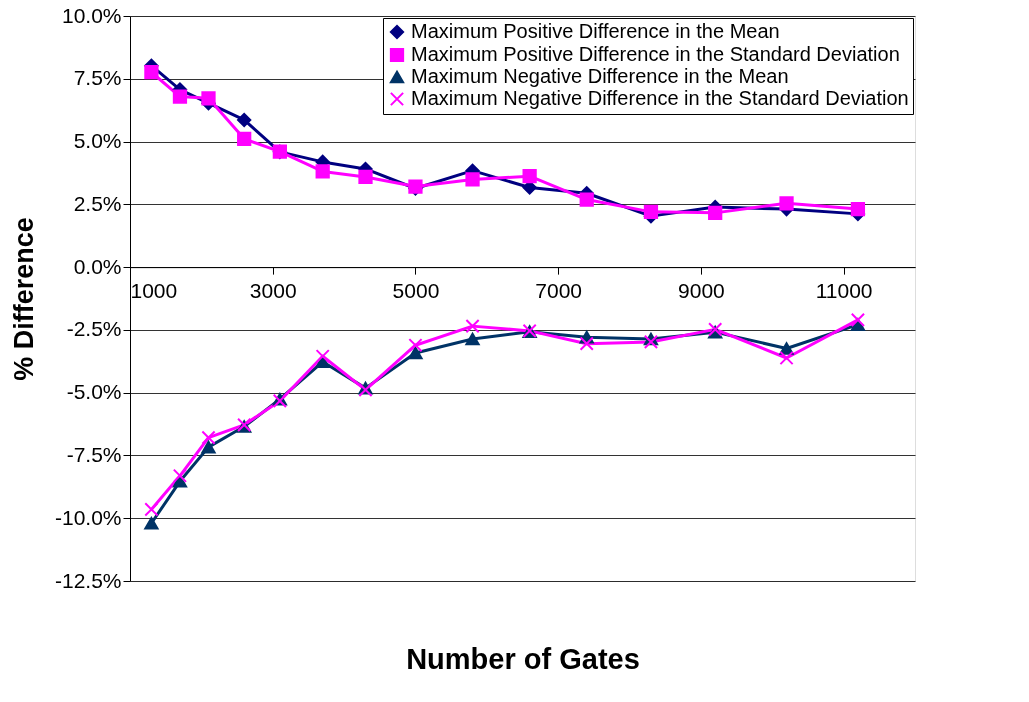 The width and height of the screenshot is (1029, 702). What do you see at coordinates (559, 290) in the screenshot?
I see `x-tick-label: 7000` at bounding box center [559, 290].